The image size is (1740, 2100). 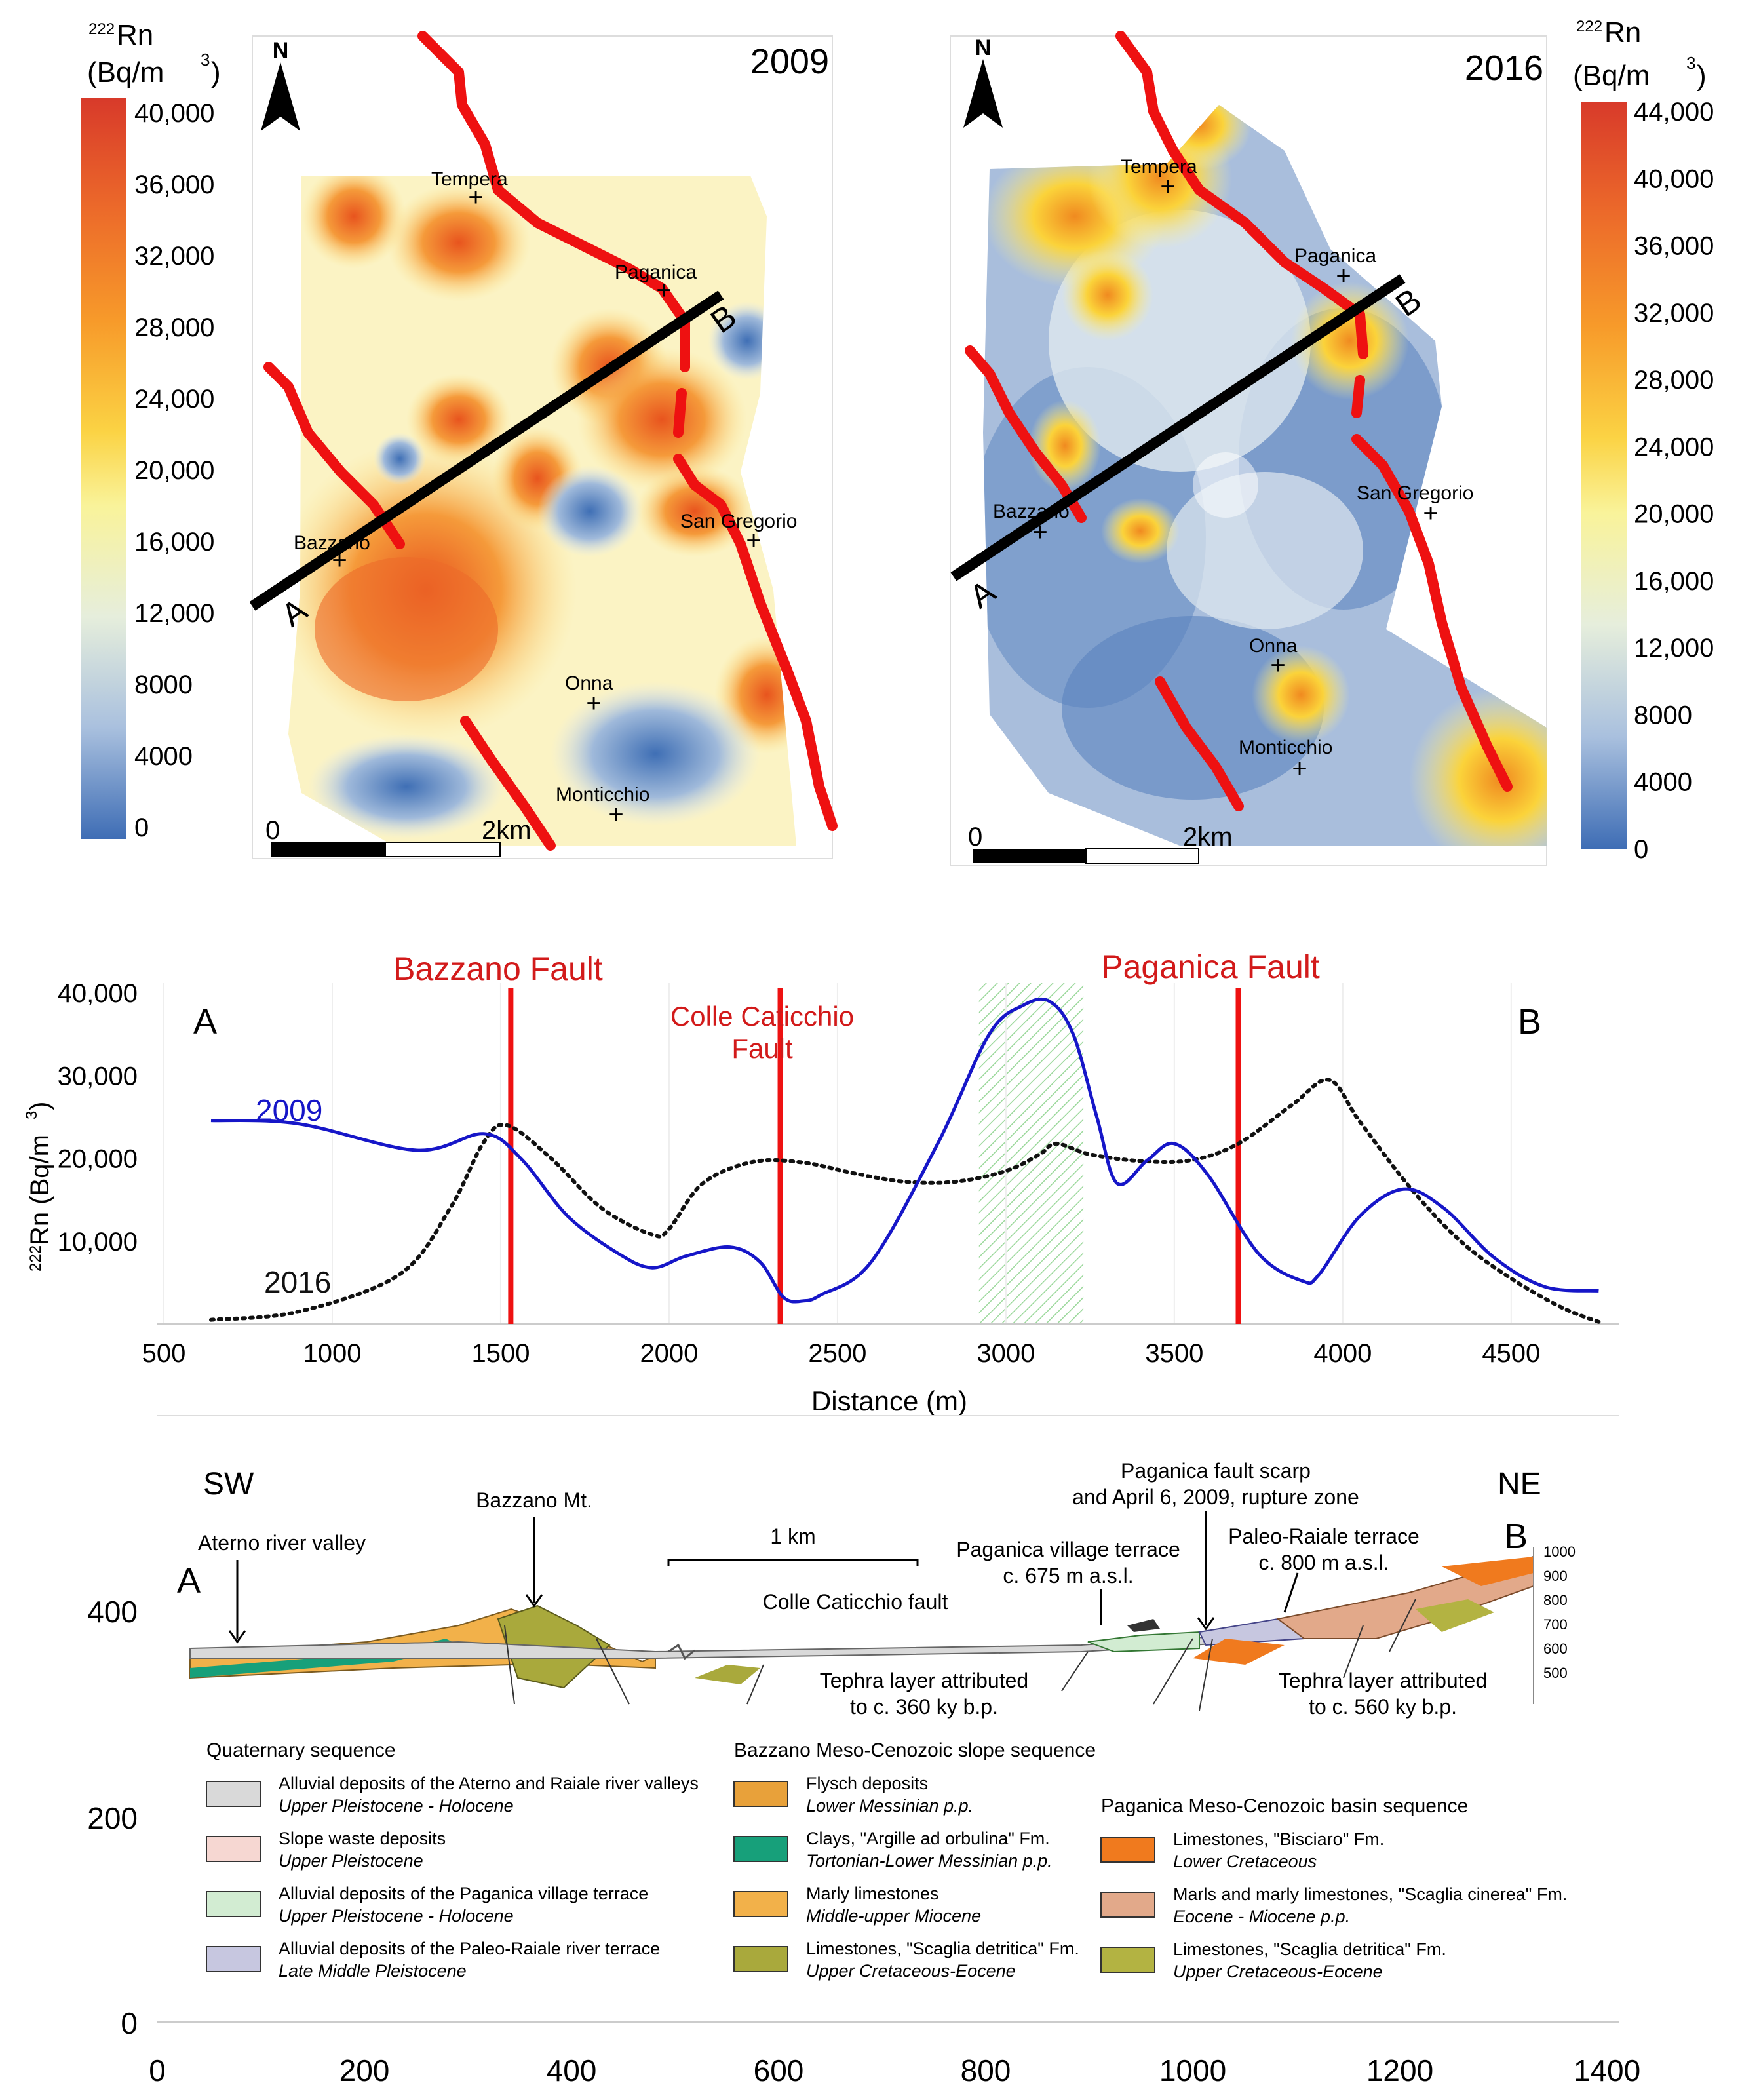 I want to click on section-x-tick: 600, so click(x=779, y=2071).